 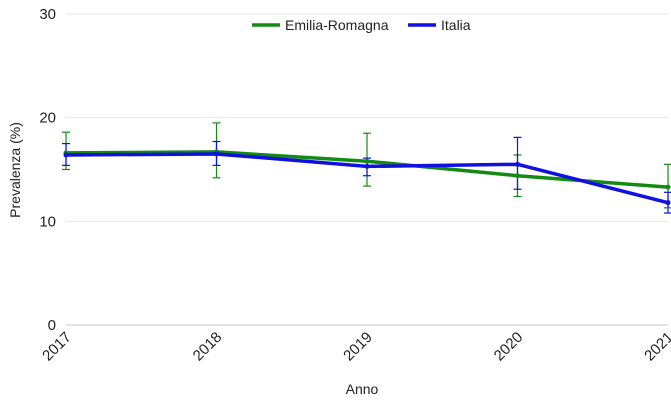 What do you see at coordinates (656, 347) in the screenshot?
I see `x-tick-label: 2021` at bounding box center [656, 347].